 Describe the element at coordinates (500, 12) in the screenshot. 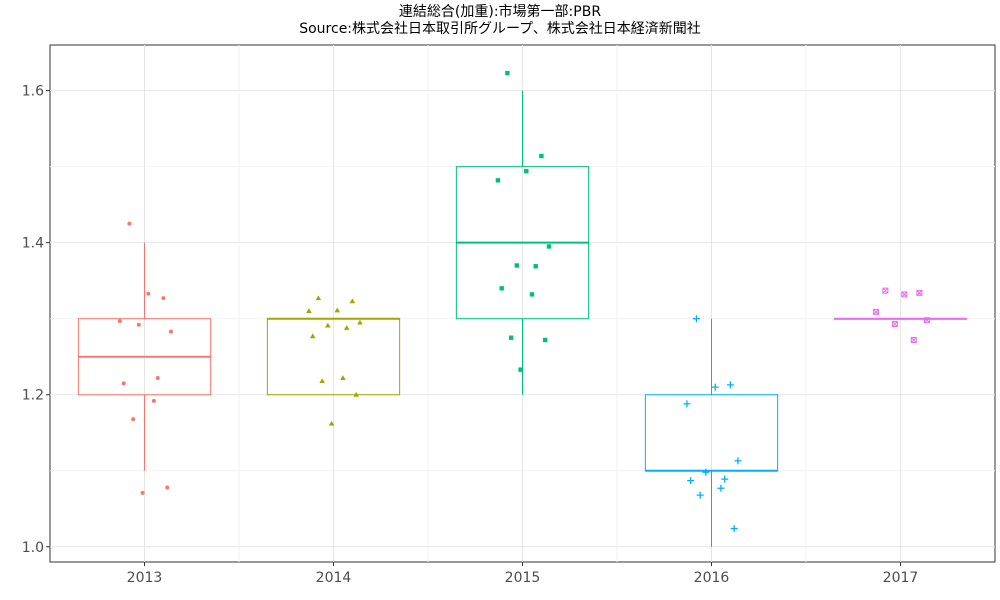

I see `chart-title: 連結総合(加重):市場第一部:PBR` at that location.